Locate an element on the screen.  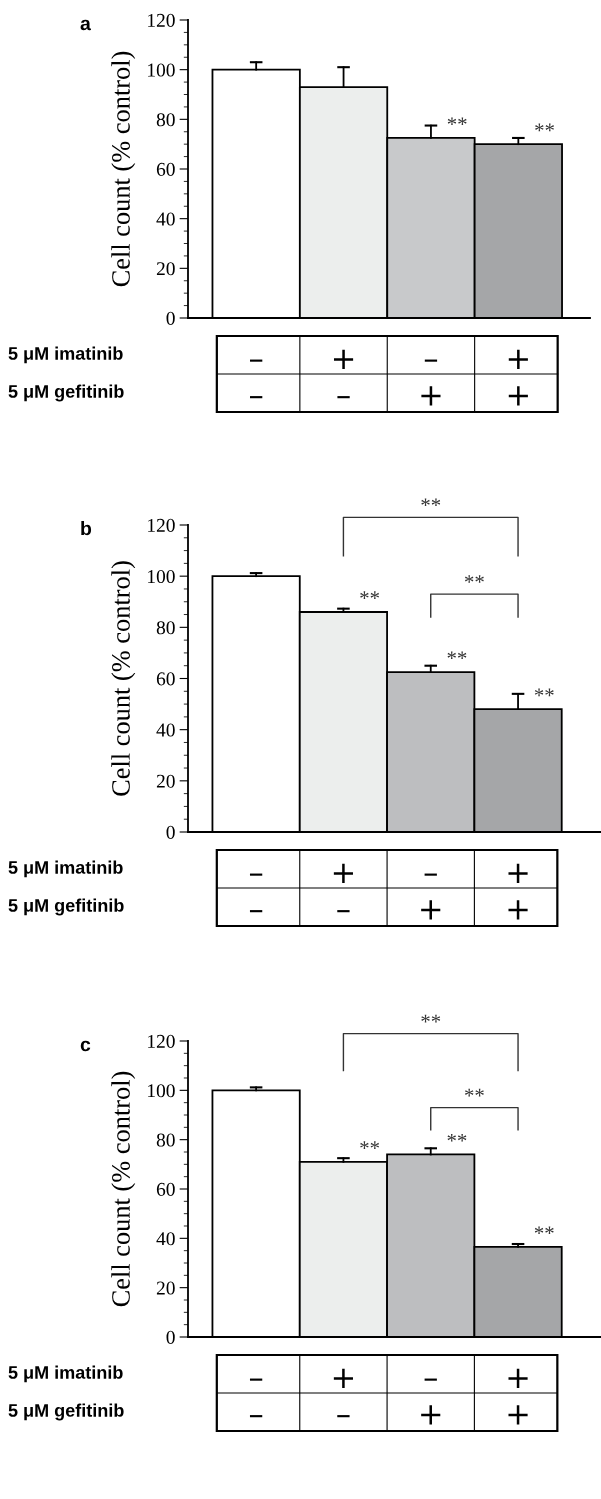
chart-title: c is located at coordinates (85, 1046).